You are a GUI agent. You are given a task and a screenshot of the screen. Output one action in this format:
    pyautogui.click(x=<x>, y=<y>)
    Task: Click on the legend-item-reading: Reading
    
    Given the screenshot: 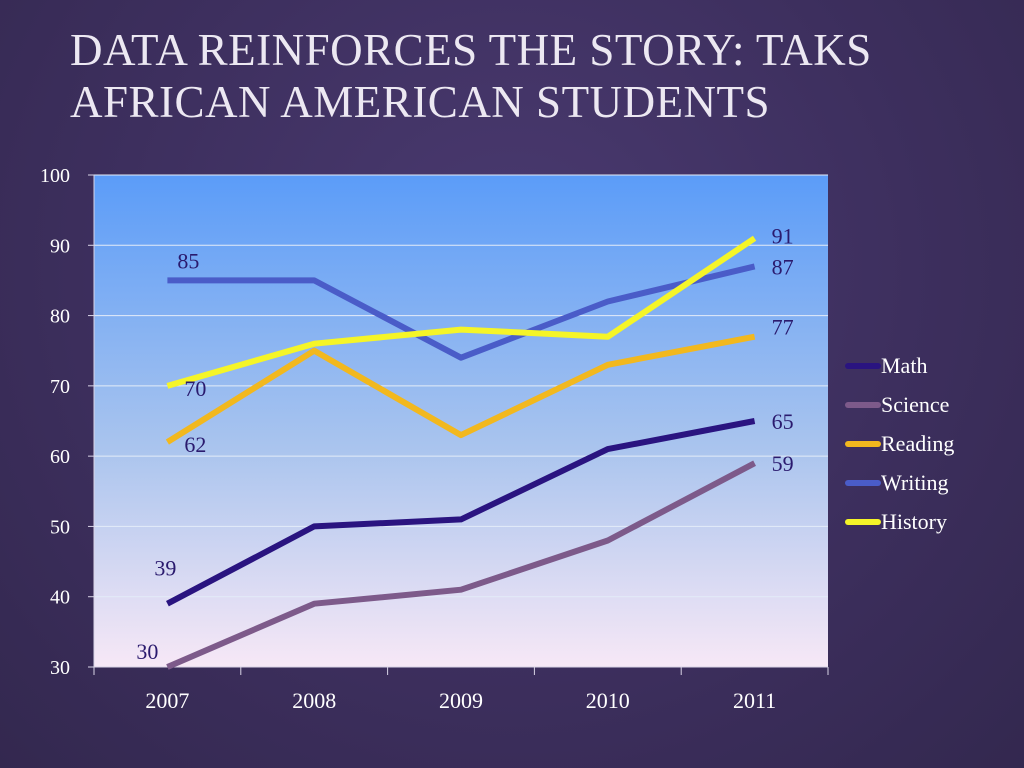 What is the action you would take?
    pyautogui.click(x=899, y=443)
    